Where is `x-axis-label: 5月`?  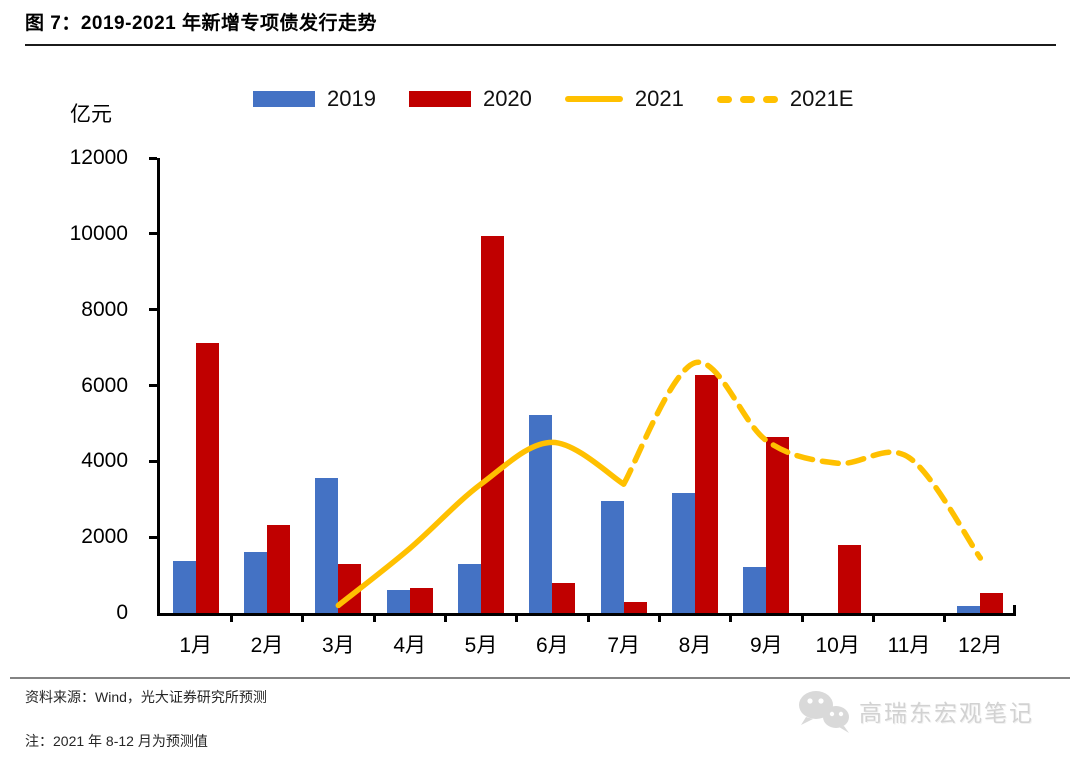 x-axis-label: 5月 is located at coordinates (481, 645).